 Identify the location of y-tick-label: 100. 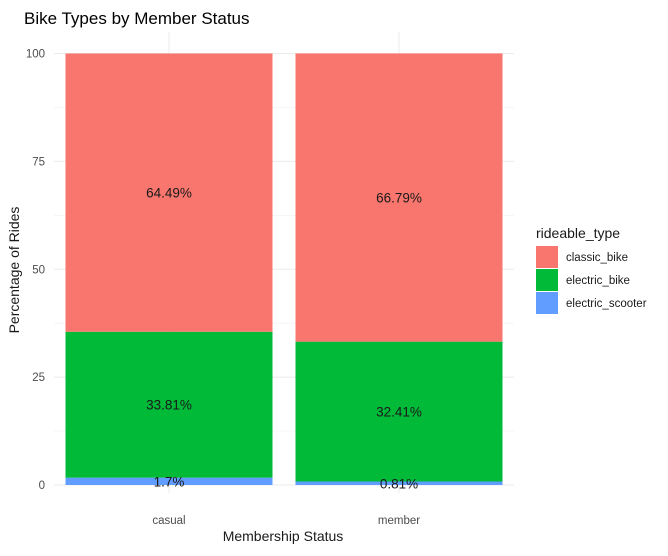
(35, 55).